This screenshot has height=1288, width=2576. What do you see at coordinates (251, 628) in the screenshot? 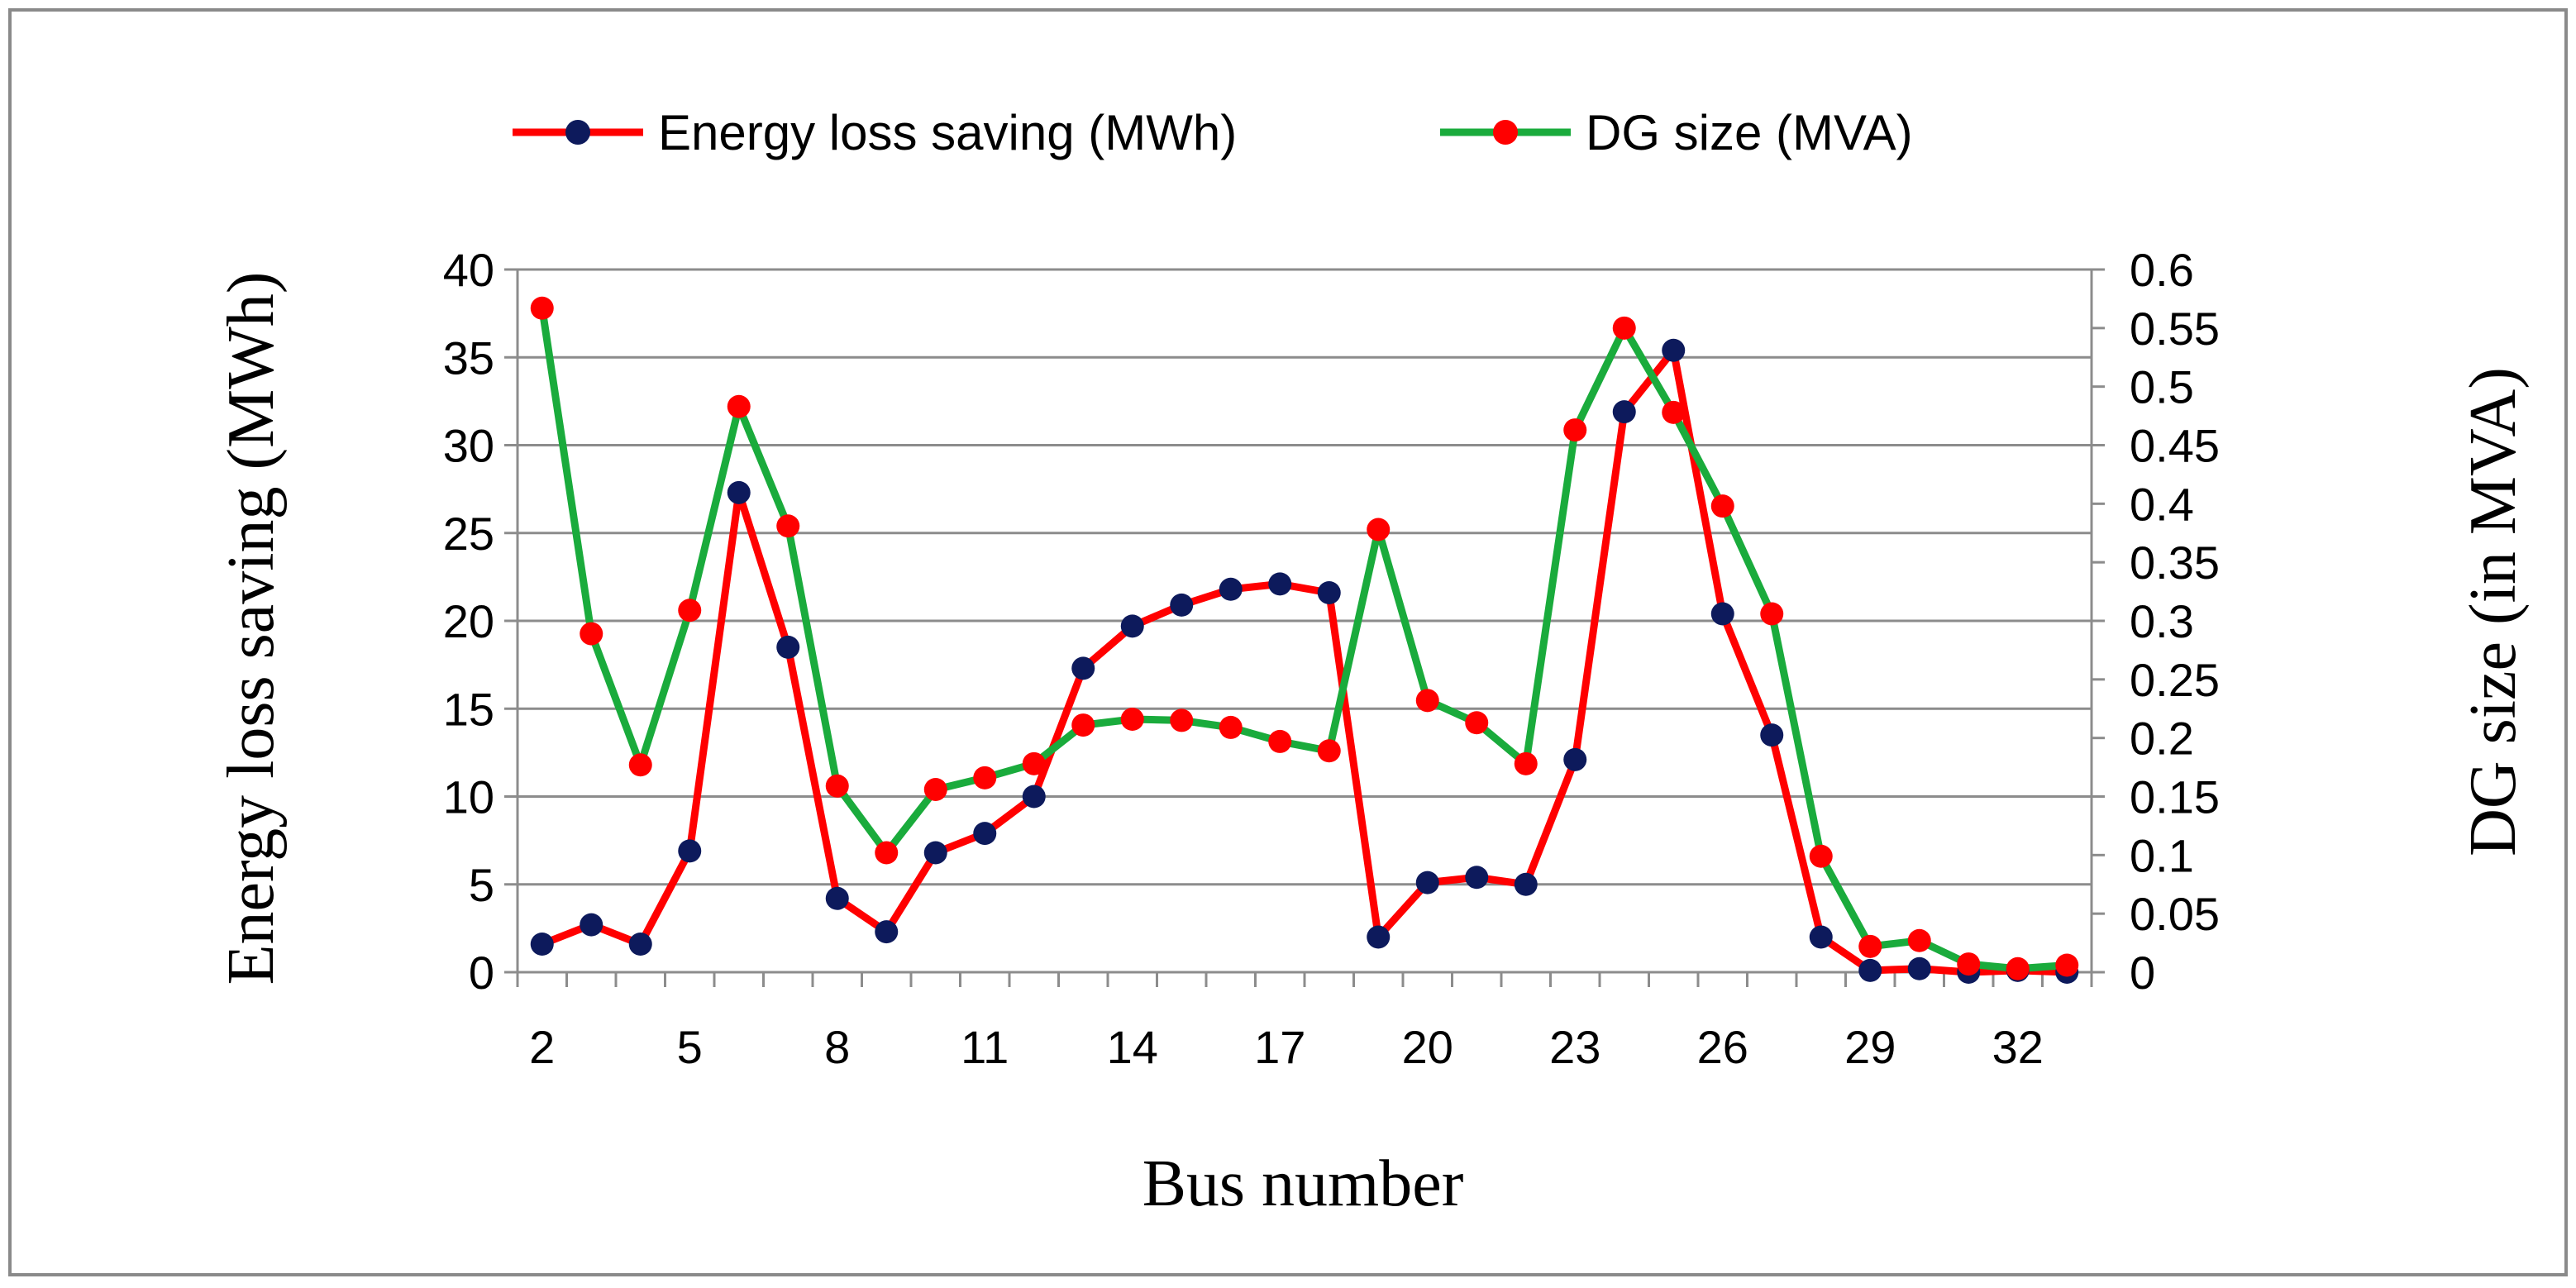
I see `y-axis-title-left: Energy loss saving (MWh)` at bounding box center [251, 628].